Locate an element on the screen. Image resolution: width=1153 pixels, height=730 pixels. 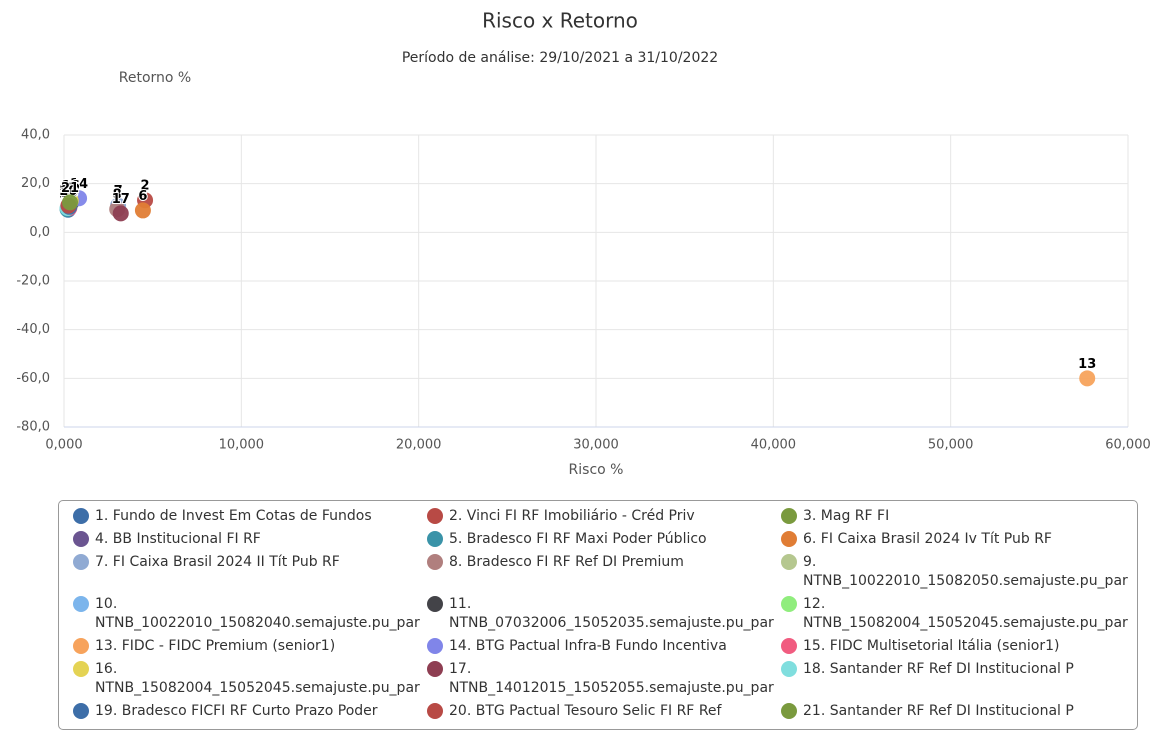
x-tick-label: 50,000 is located at coordinates (951, 445).